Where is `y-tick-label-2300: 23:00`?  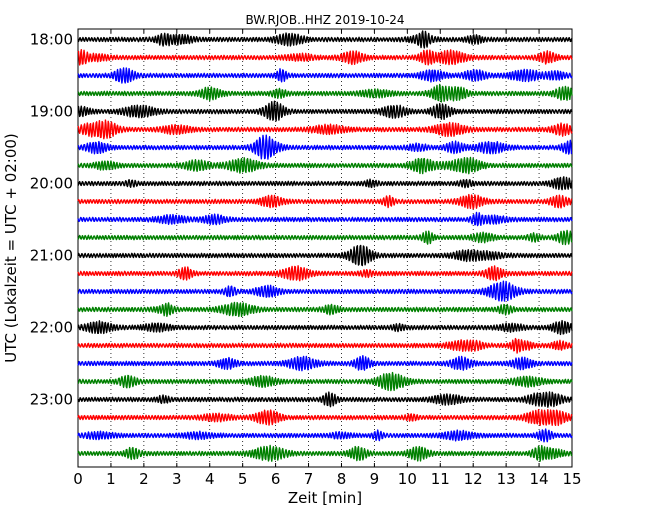 y-tick-label-2300: 23:00 is located at coordinates (51, 400).